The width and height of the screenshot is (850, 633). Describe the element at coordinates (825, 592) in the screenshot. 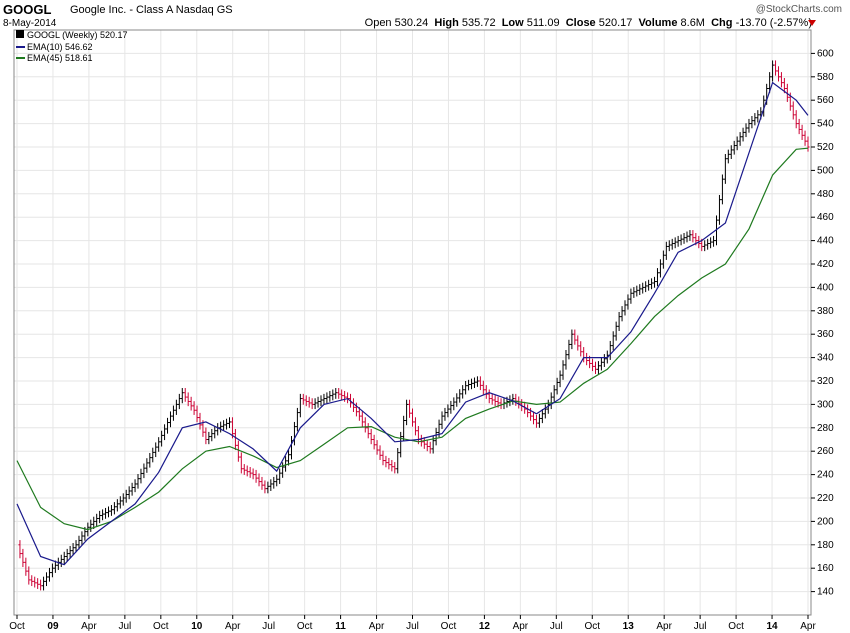

I see `y-tick-label: 140` at that location.